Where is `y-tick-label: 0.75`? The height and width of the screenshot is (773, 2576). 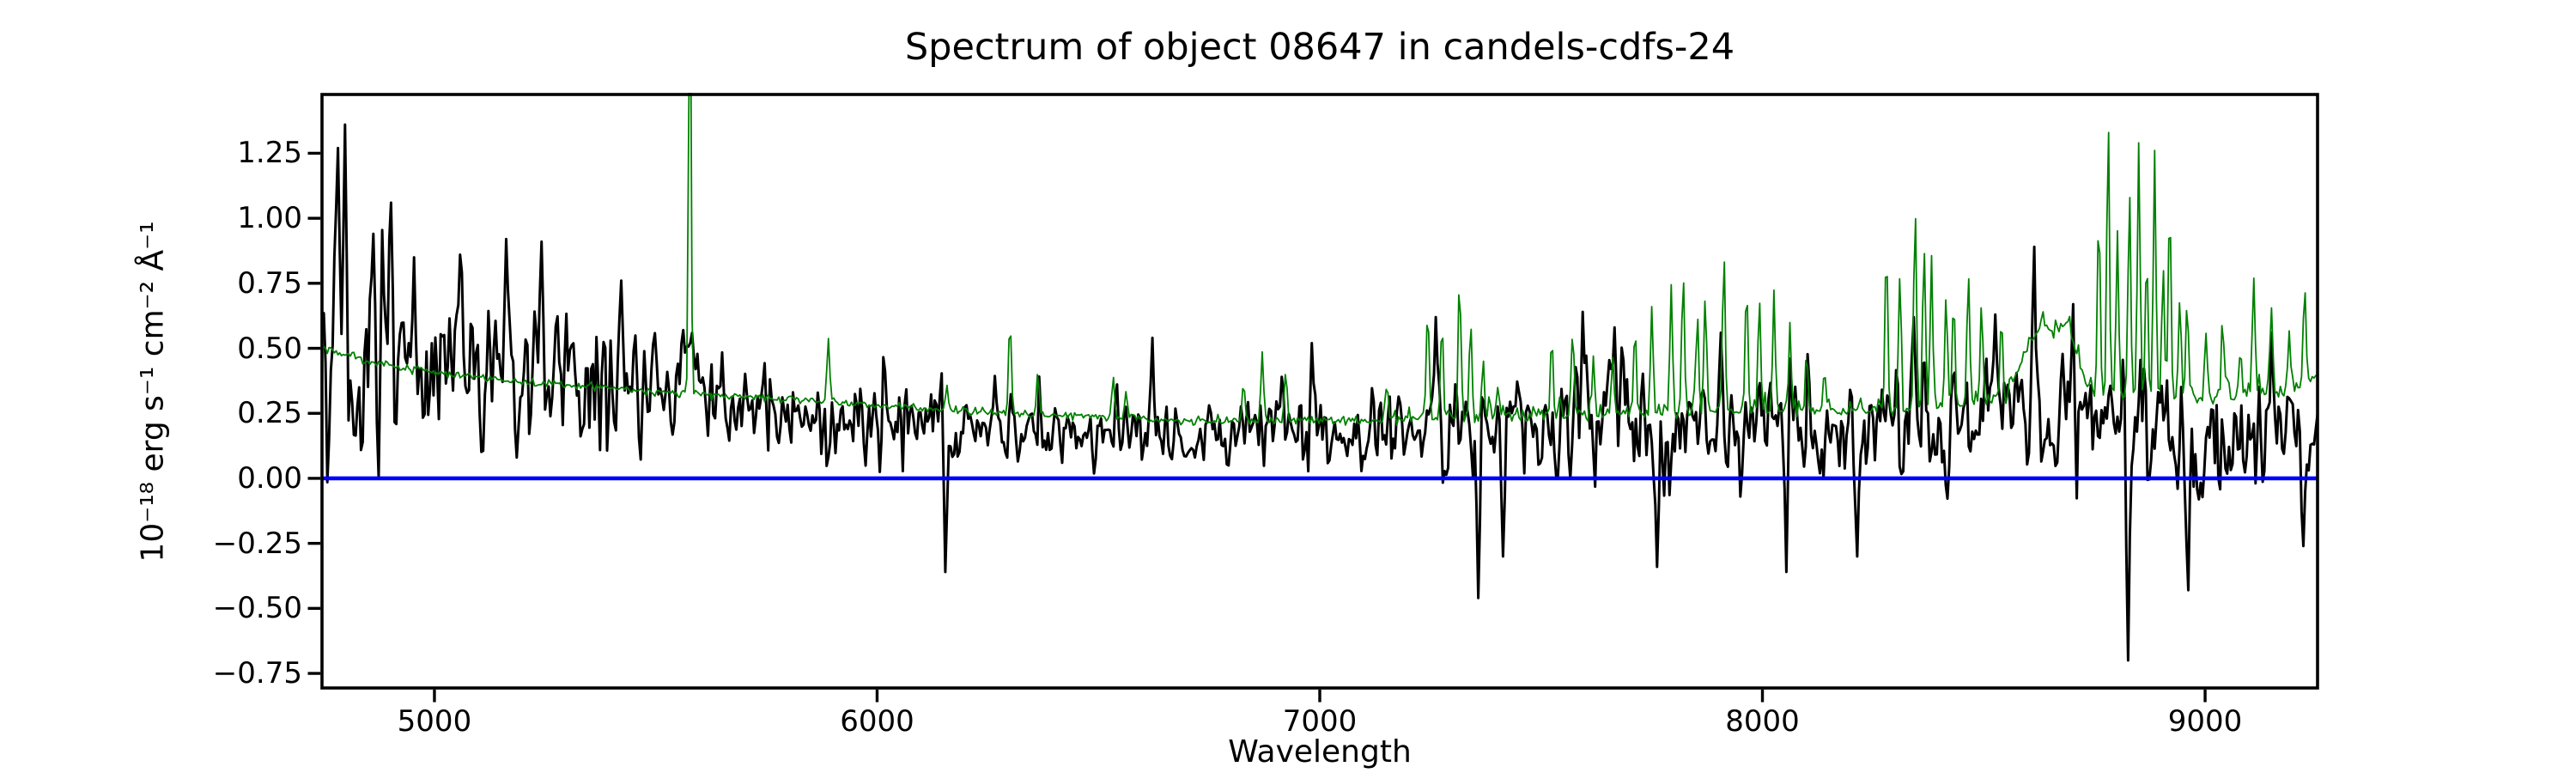
y-tick-label: 0.75 is located at coordinates (269, 283).